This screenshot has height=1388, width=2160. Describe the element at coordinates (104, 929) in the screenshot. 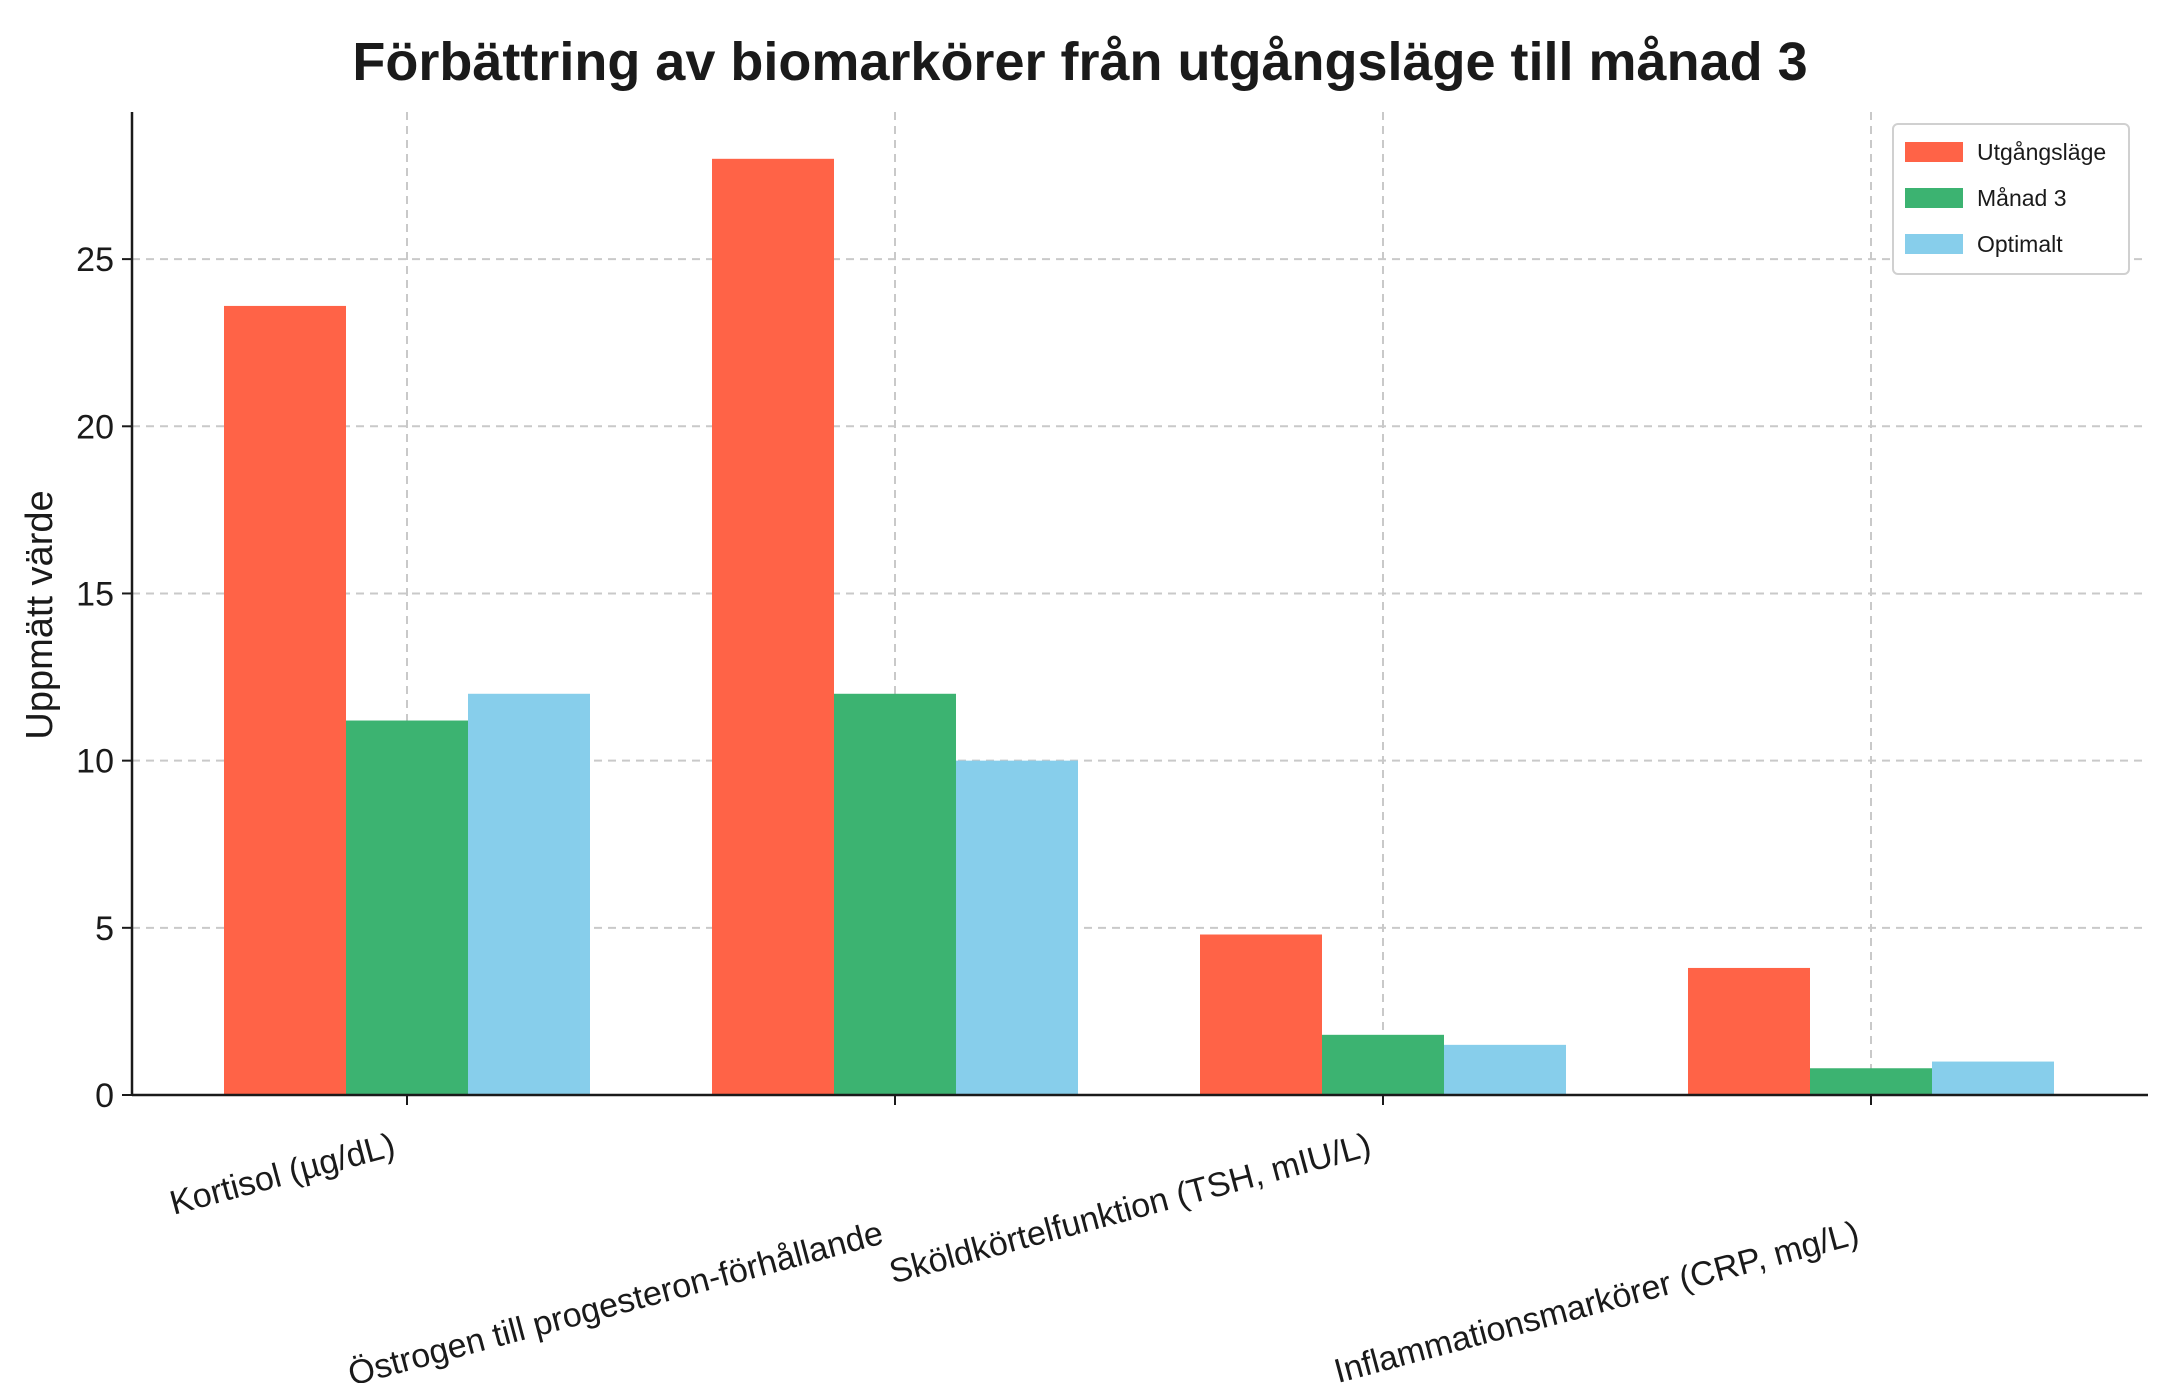

I see `y-tick-label: 5` at that location.